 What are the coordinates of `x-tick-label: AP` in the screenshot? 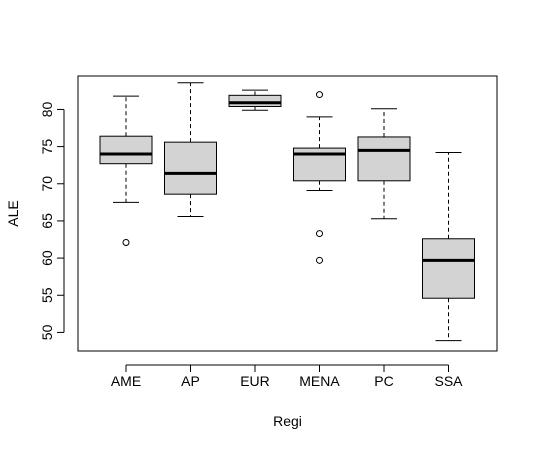 It's located at (190, 381).